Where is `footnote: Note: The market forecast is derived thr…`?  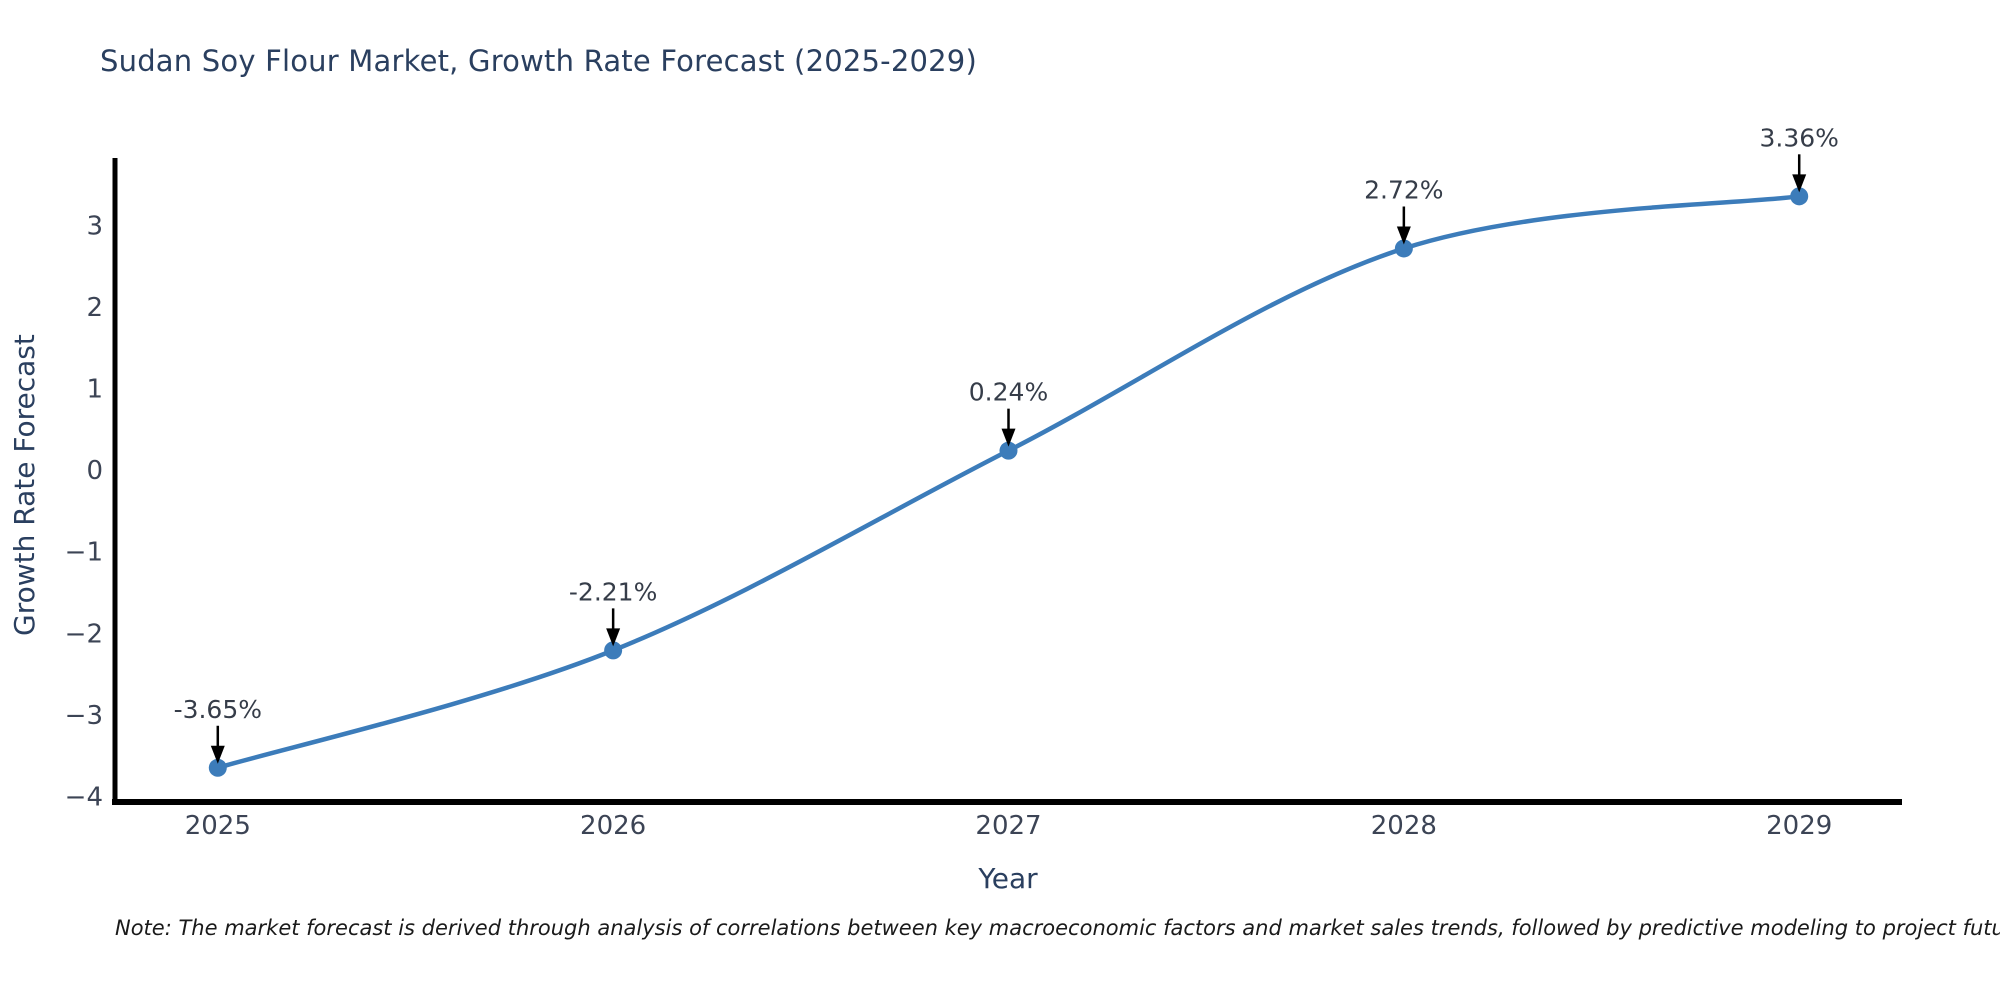 footnote: Note: The market forecast is derived thr… is located at coordinates (1057, 928).